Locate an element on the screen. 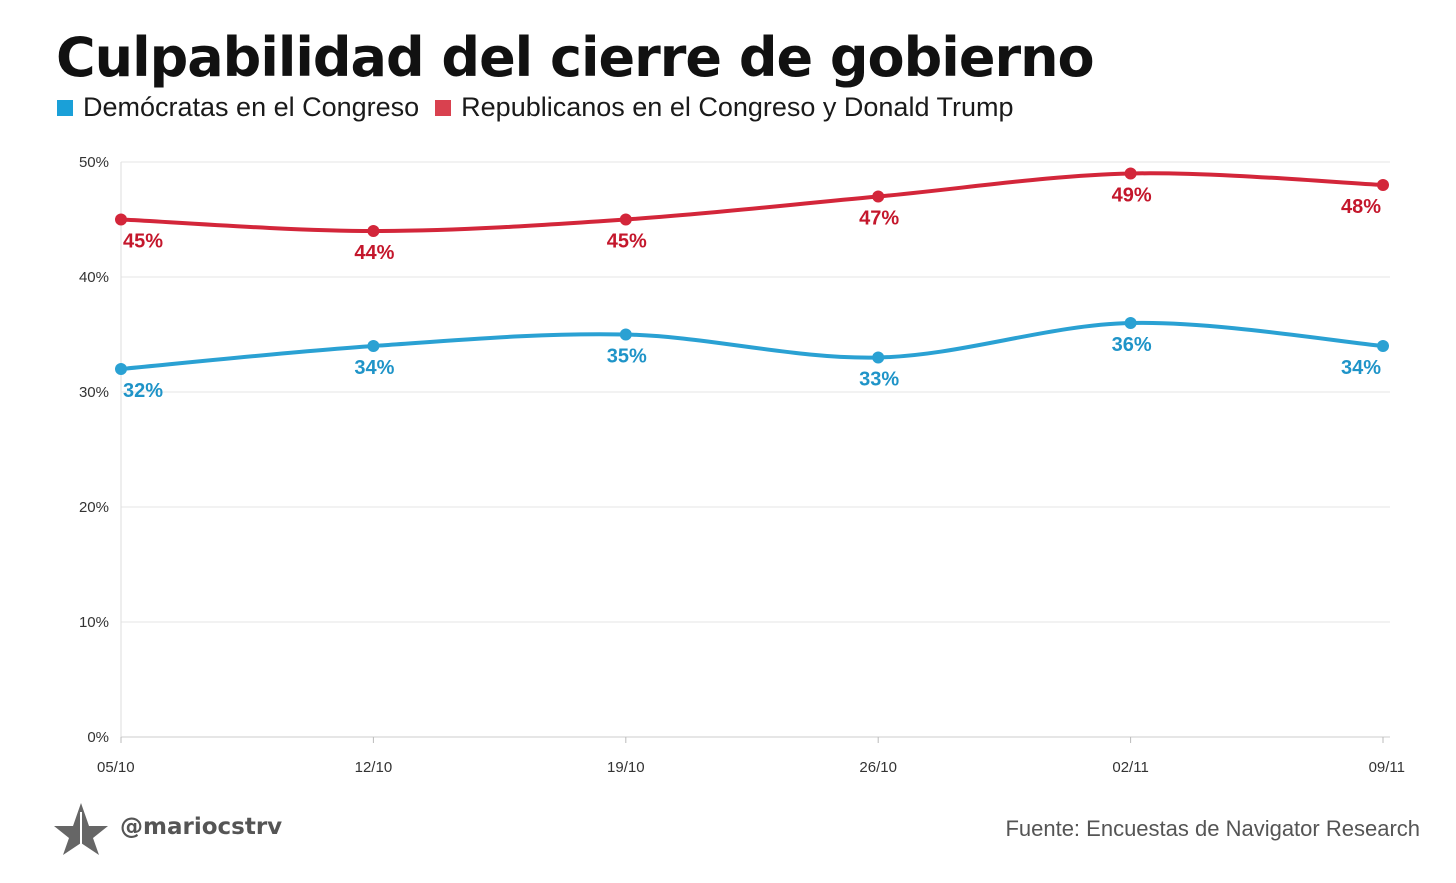 This screenshot has width=1456, height=883. data-label: 47% is located at coordinates (879, 219).